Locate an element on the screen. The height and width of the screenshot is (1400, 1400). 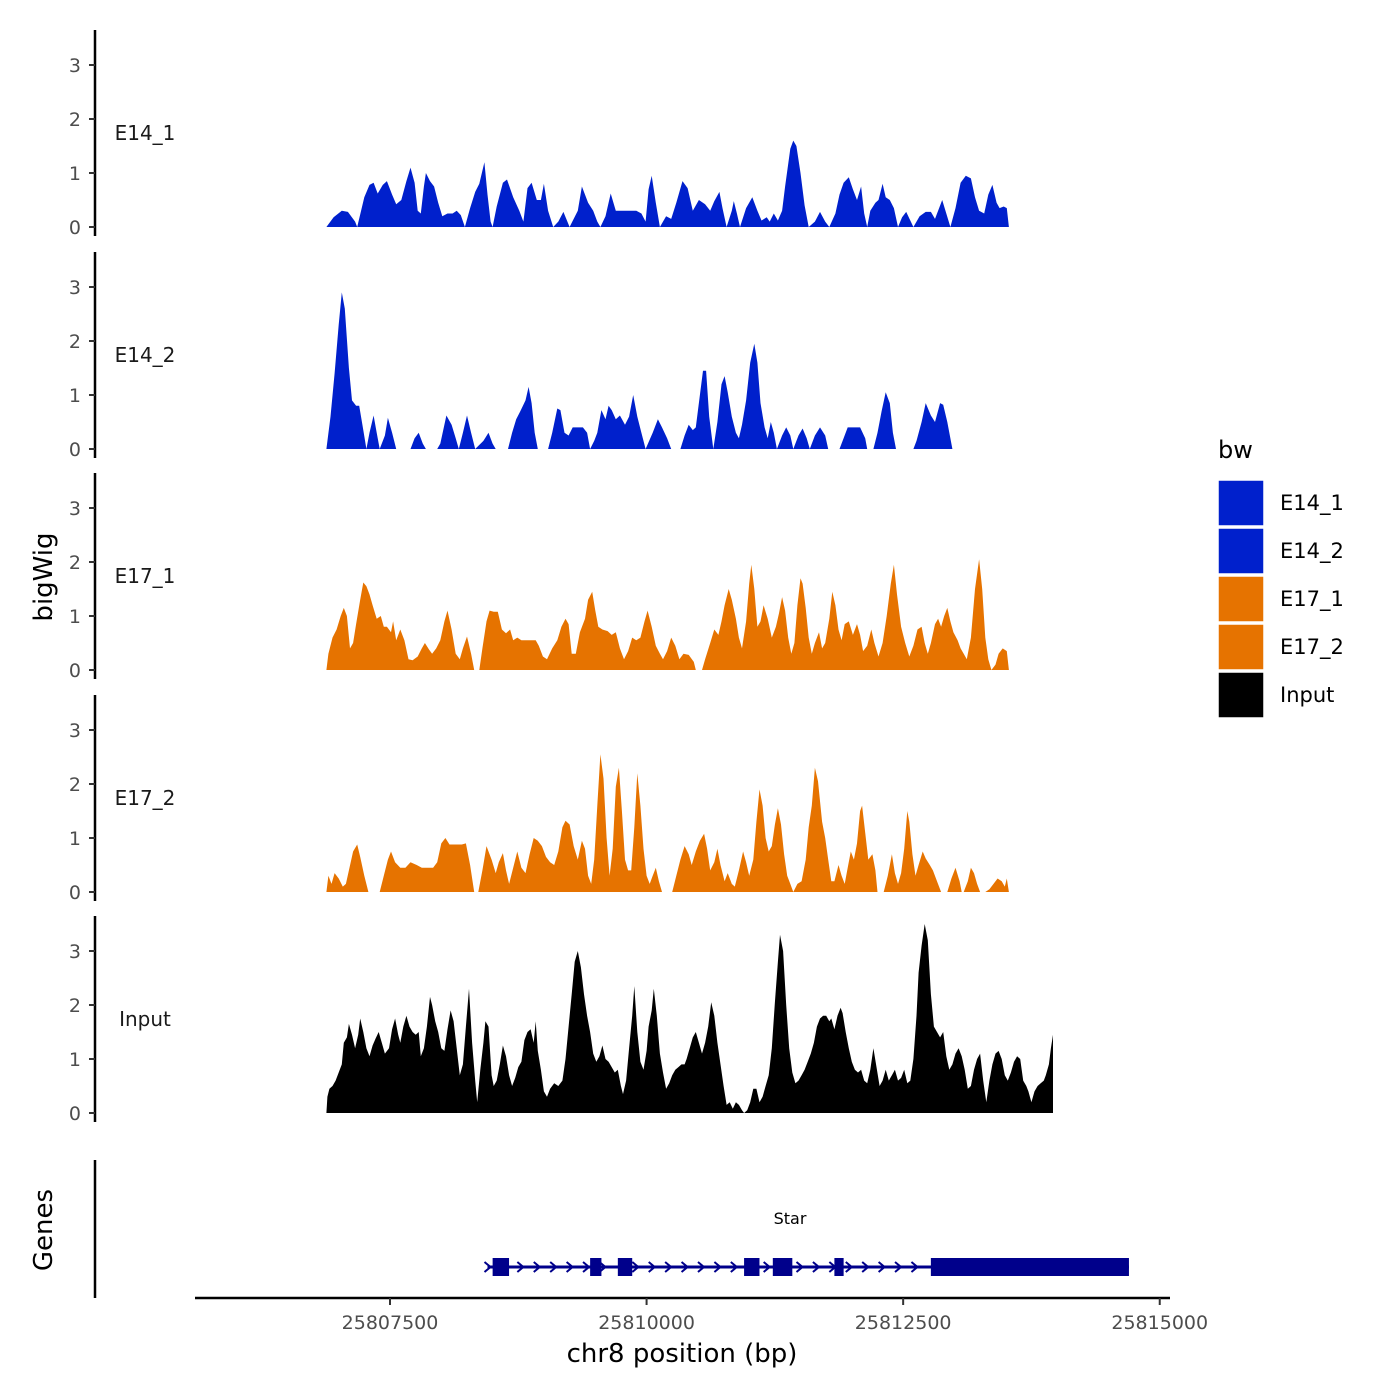
track-label: E14_2 is located at coordinates (145, 355).